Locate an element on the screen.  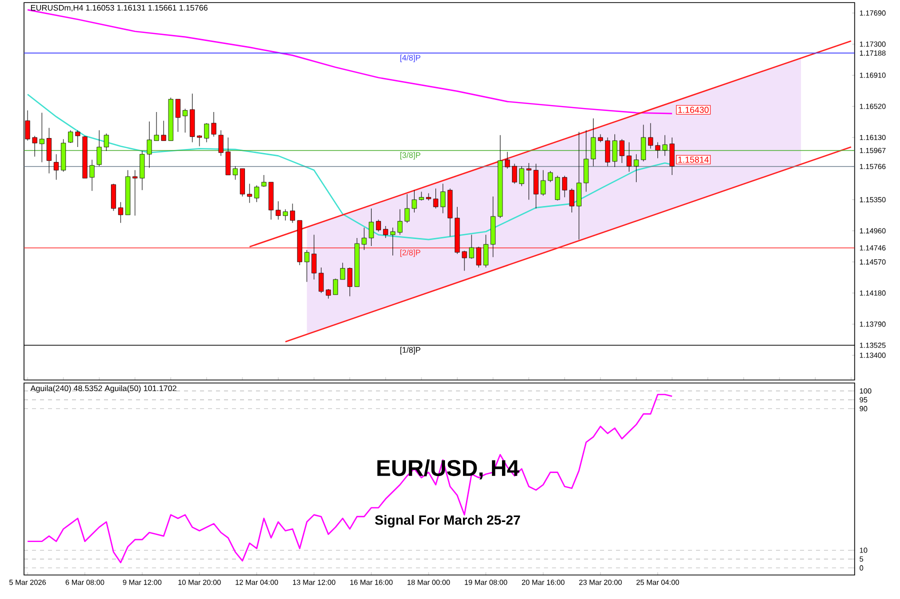
chart-title: EURUSDm,H4 1.16053 1.16131 1.15661 1.15766 is located at coordinates (119, 8).